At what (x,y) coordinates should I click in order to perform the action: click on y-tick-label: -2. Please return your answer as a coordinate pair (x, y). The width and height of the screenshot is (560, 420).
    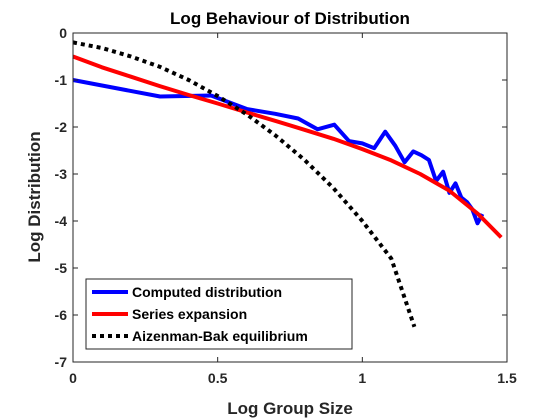
    Looking at the image, I should click on (61, 127).